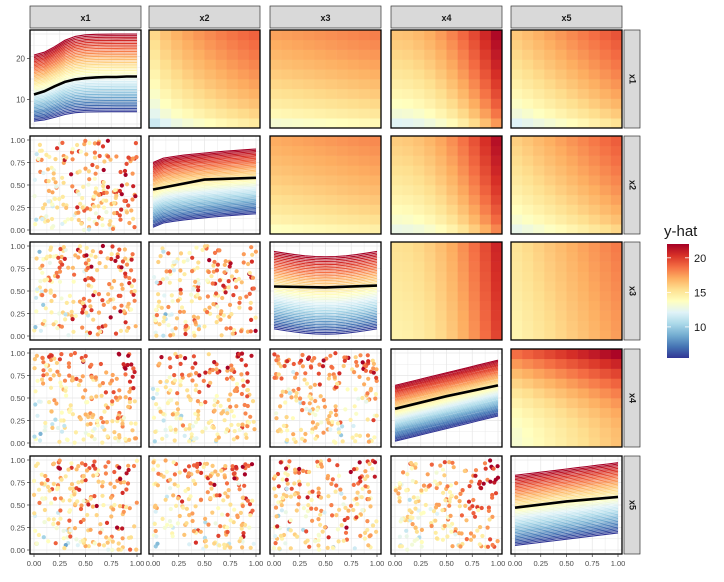 The image size is (724, 582). Describe the element at coordinates (592, 563) in the screenshot. I see `x-tick-label: 0.75` at that location.